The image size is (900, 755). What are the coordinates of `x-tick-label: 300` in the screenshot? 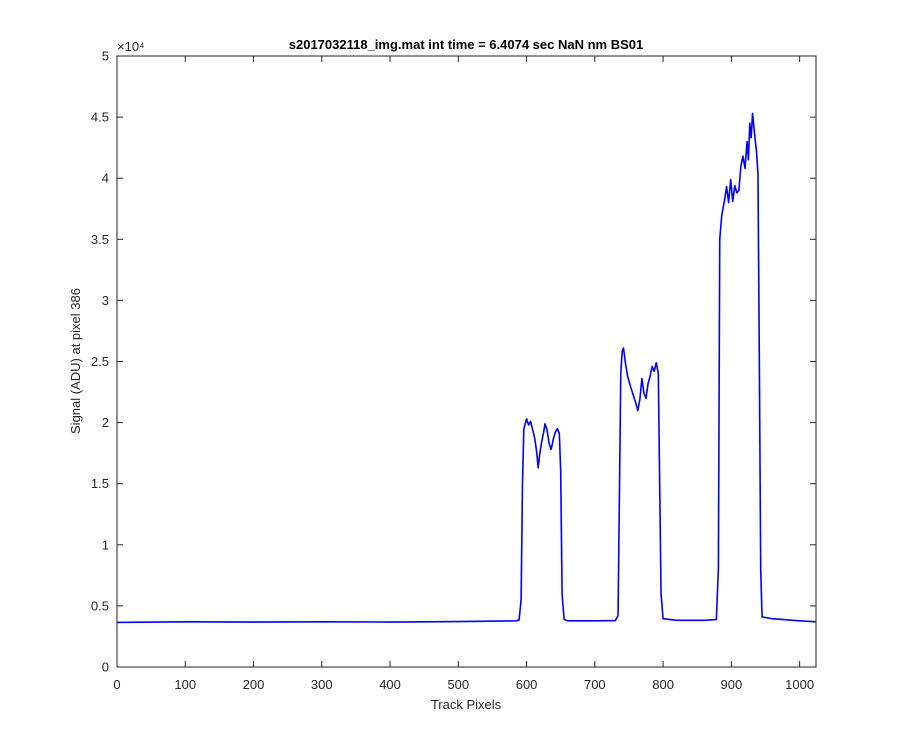 It's located at (322, 684).